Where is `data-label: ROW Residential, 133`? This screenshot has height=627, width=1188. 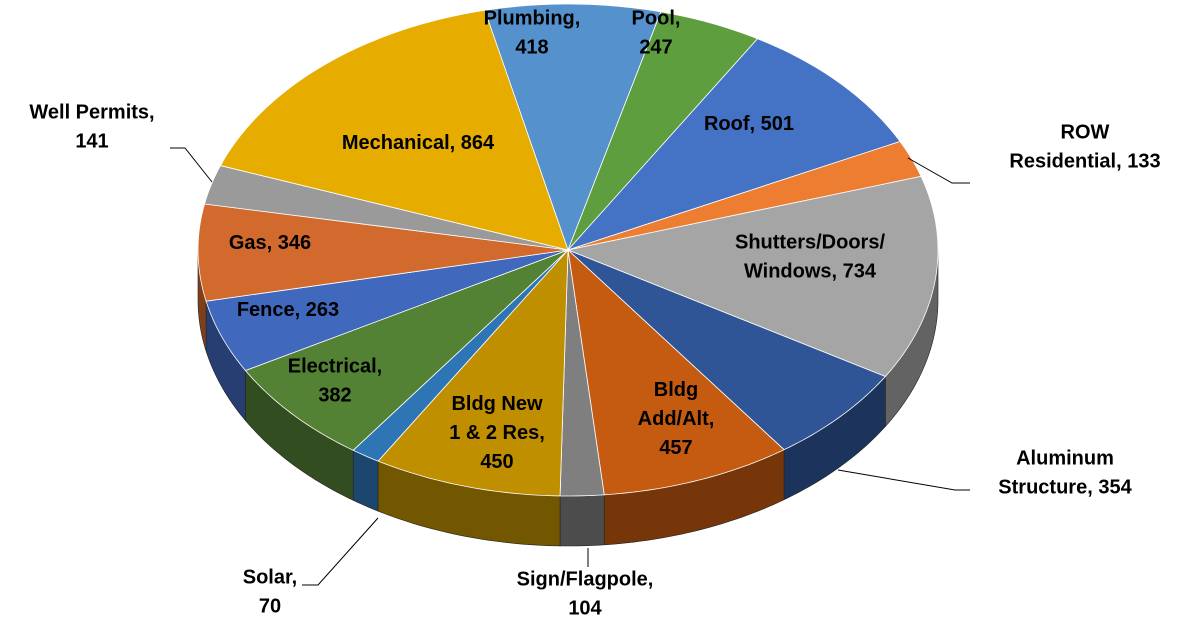 data-label: ROW Residential, 133 is located at coordinates (1084, 147).